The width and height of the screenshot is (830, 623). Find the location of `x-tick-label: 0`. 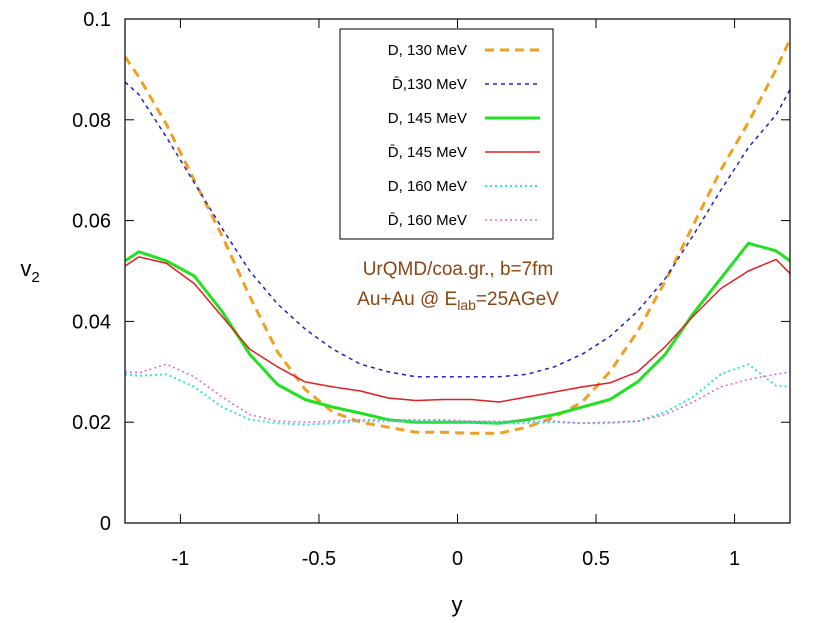

x-tick-label: 0 is located at coordinates (457, 559).